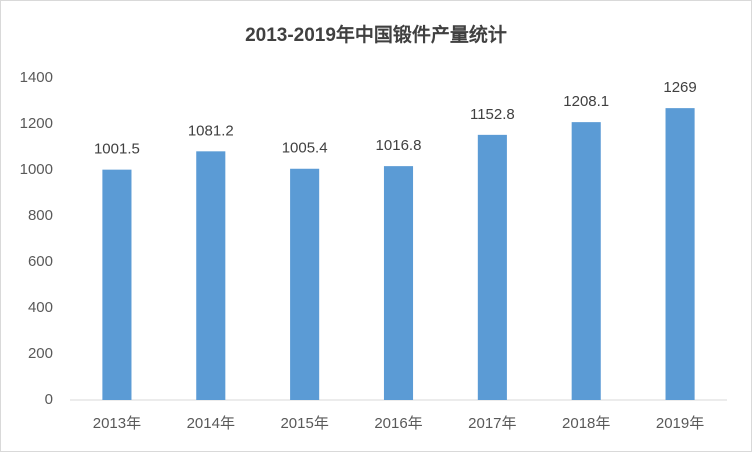 The image size is (752, 452). What do you see at coordinates (40, 261) in the screenshot?
I see `y-tick-label: 600` at bounding box center [40, 261].